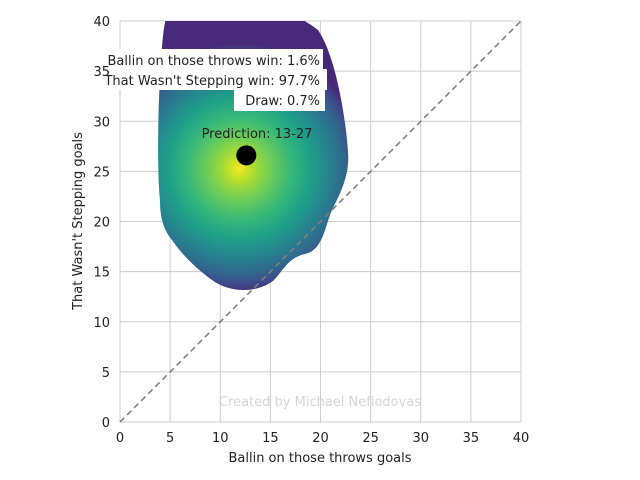 The height and width of the screenshot is (480, 640). Describe the element at coordinates (101, 323) in the screenshot. I see `y-tick-label-10: 10` at that location.